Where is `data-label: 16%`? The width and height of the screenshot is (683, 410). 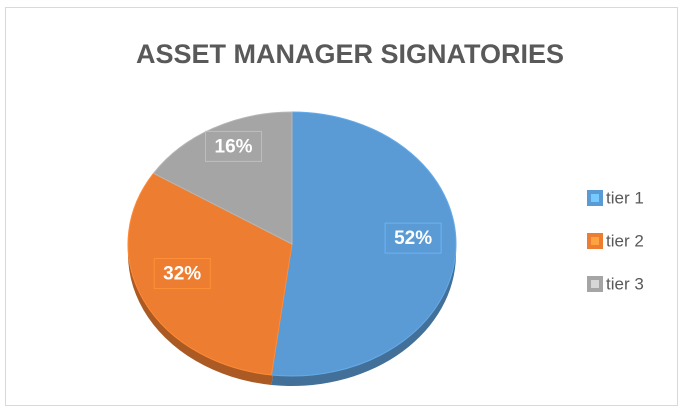 data-label: 16% is located at coordinates (234, 146).